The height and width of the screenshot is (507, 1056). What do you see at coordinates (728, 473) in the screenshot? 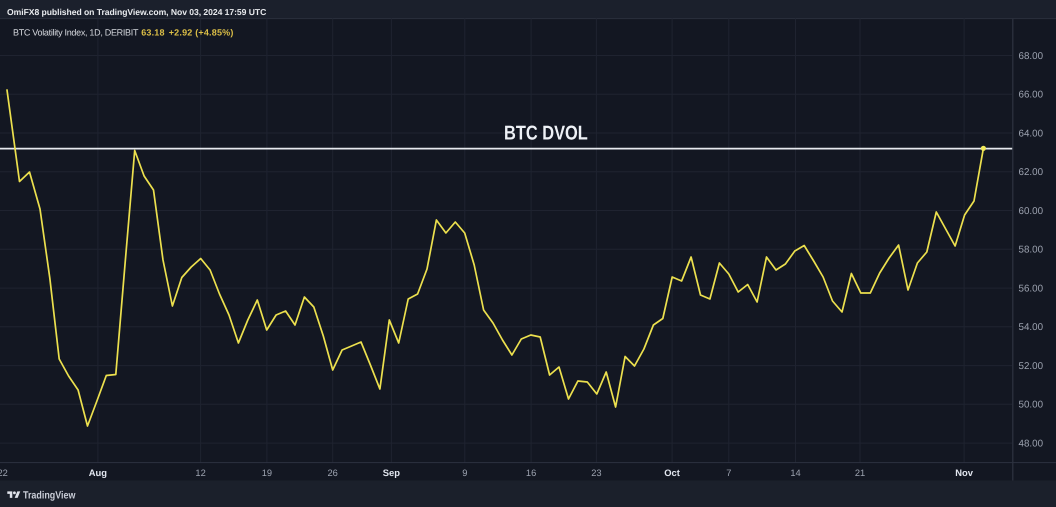
I see `svg-text: 7` at bounding box center [728, 473].